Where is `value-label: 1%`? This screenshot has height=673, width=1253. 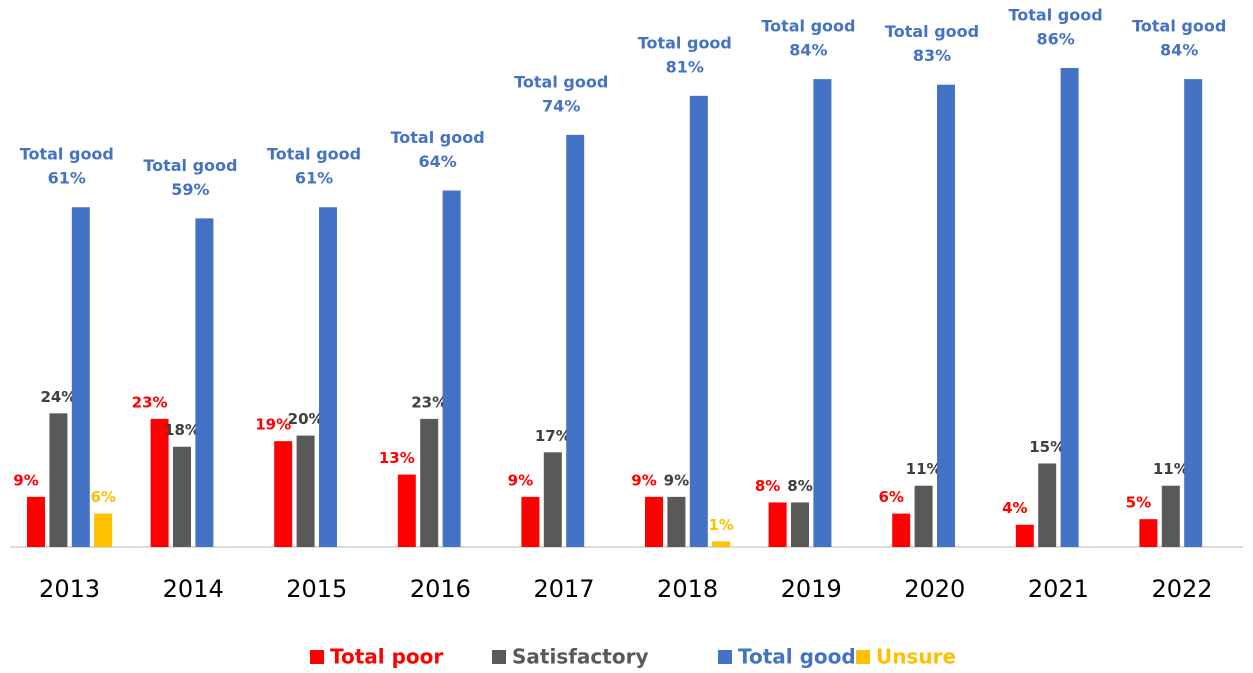
value-label: 1% is located at coordinates (720, 525).